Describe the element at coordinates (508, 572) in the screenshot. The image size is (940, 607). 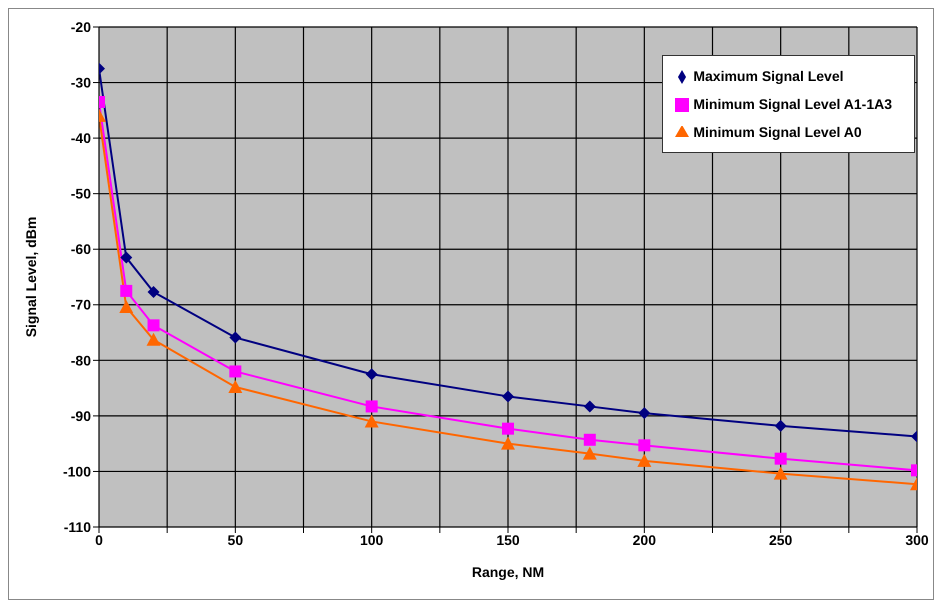
I see `x-axis-title: Range, NM` at that location.